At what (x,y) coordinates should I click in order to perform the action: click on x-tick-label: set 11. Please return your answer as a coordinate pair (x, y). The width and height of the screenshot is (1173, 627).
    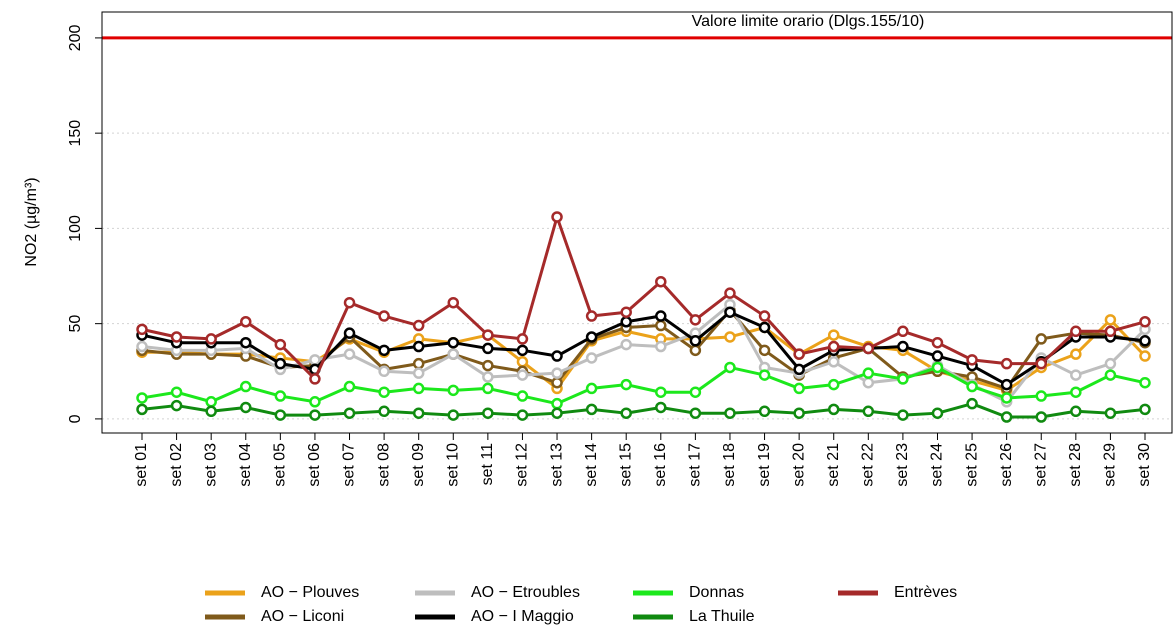
    Looking at the image, I should click on (487, 464).